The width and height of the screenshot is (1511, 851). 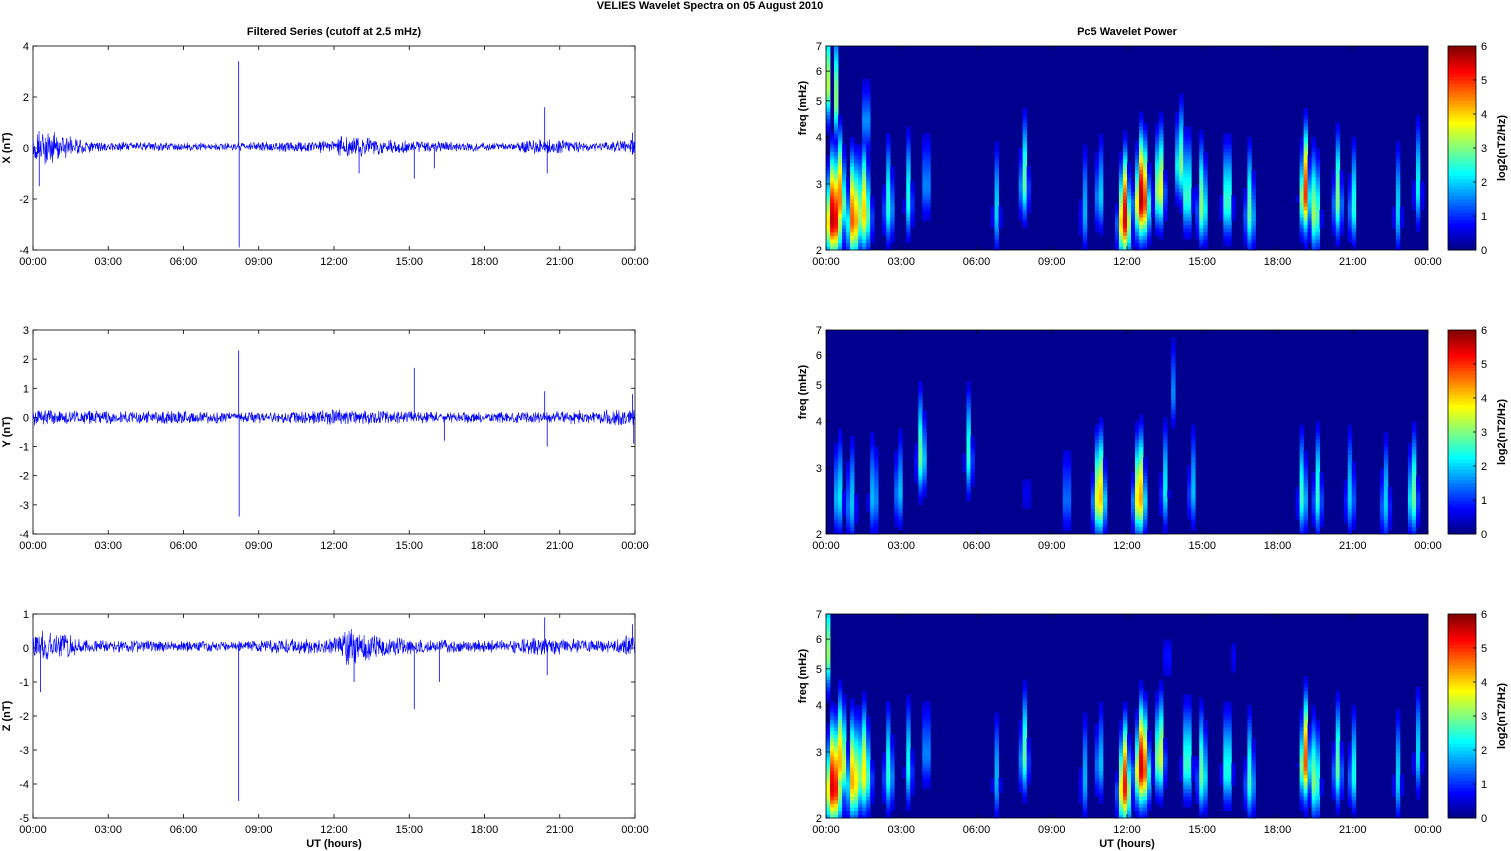 What do you see at coordinates (1462, 376) in the screenshot?
I see `colorbar-segment` at bounding box center [1462, 376].